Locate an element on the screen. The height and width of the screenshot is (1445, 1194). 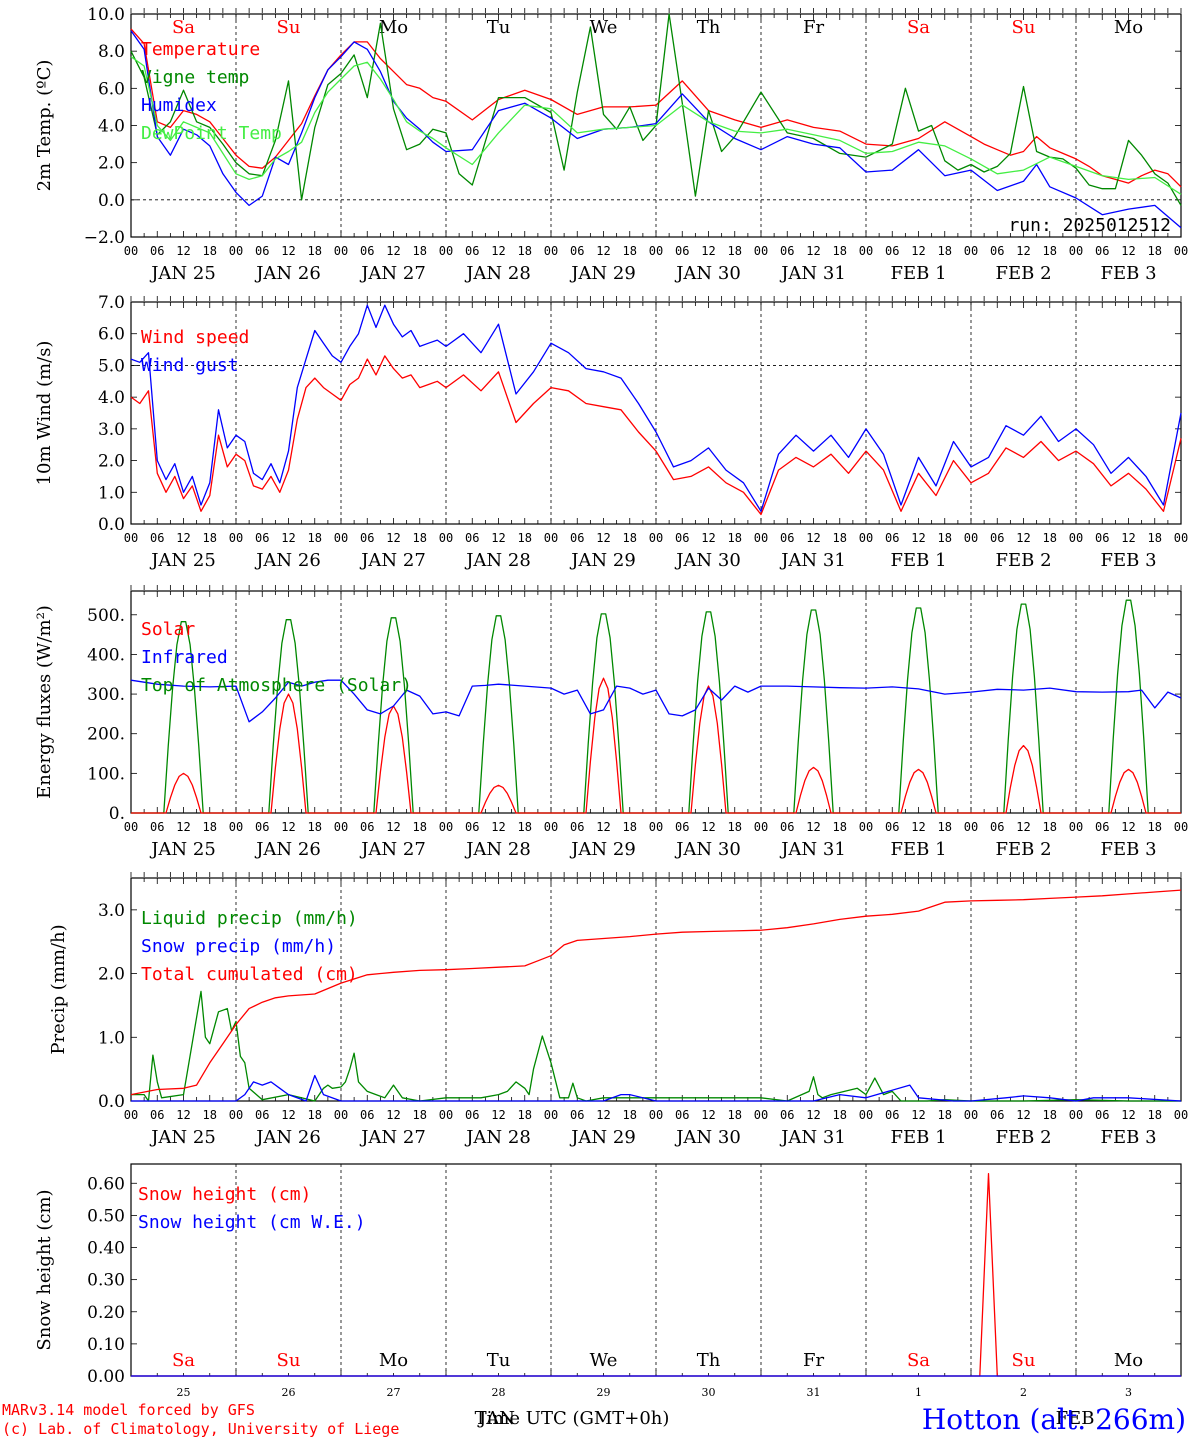
day-label: JAN 26 is located at coordinates (287, 1137).